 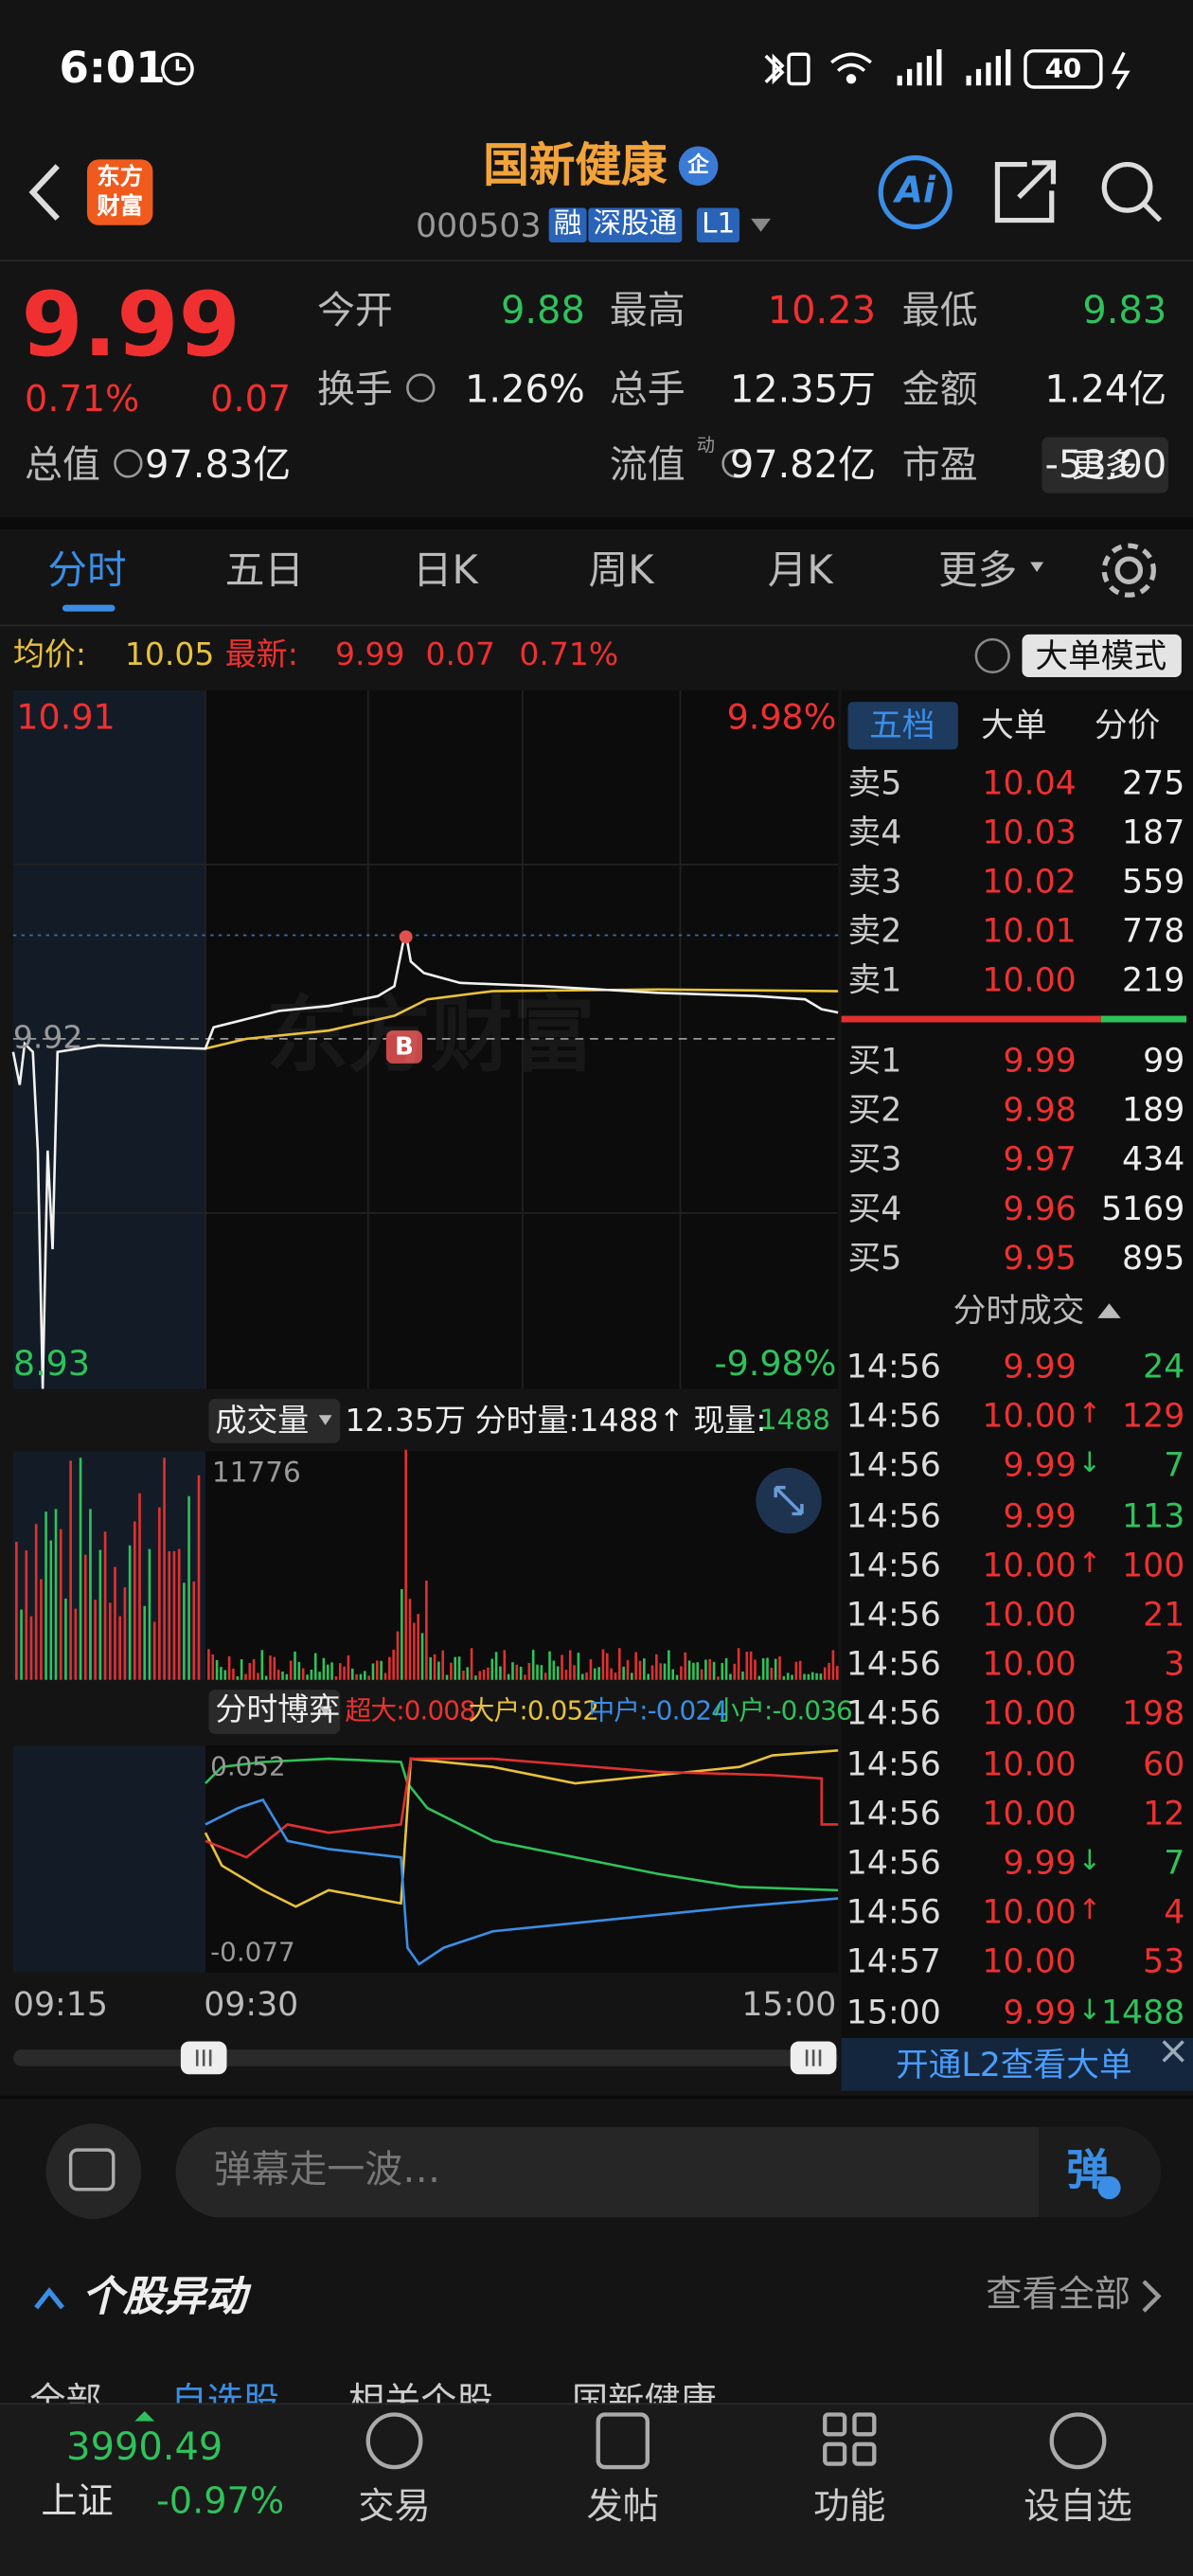 I want to click on volume-button-bg, so click(x=274, y=1420).